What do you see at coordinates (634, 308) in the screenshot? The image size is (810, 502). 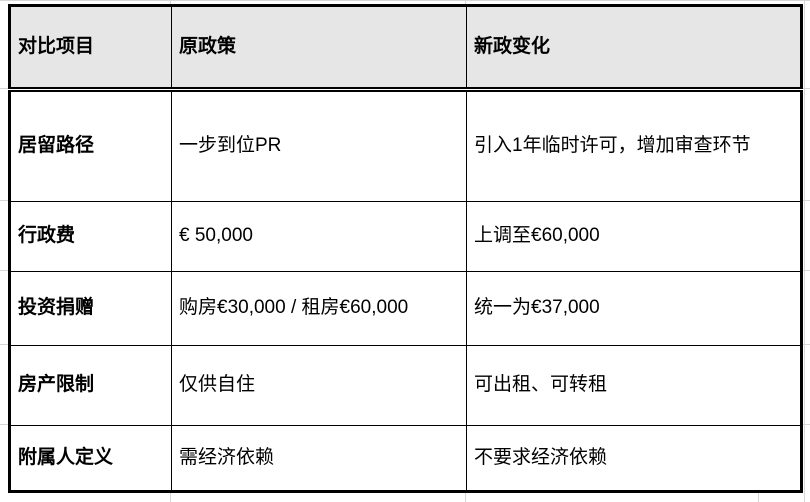 I see `cell-new-policy: 统一为€37,000` at bounding box center [634, 308].